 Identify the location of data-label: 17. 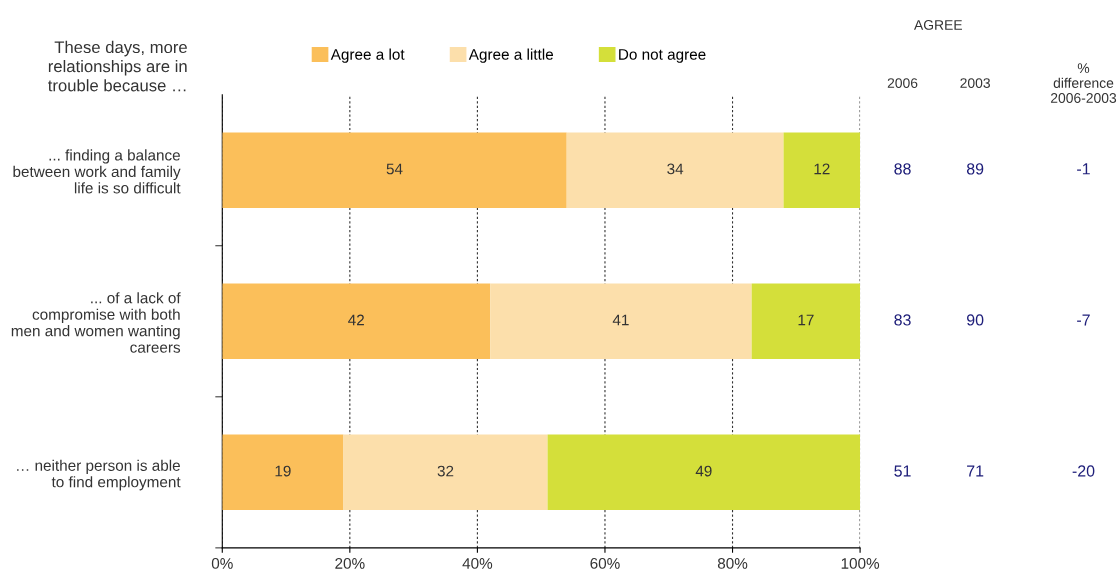
(806, 320).